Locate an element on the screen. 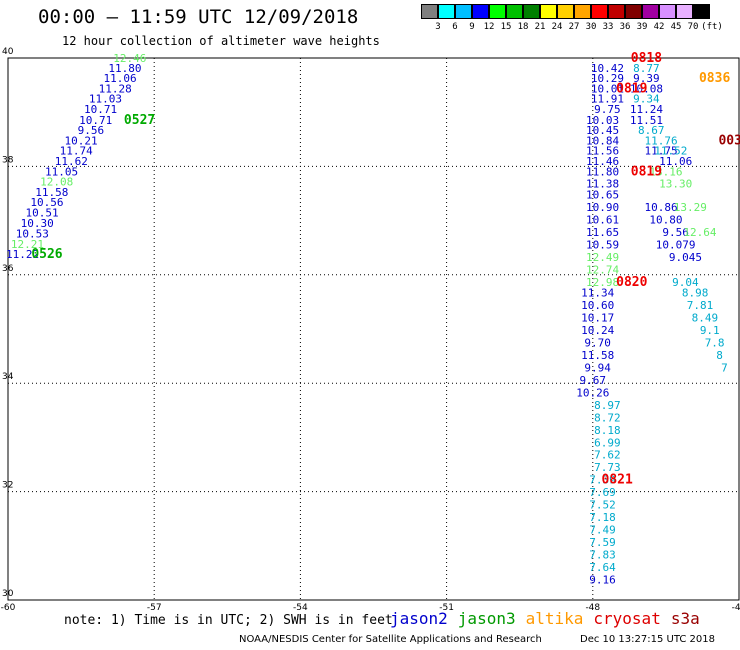  legend-cryosat: cryosat is located at coordinates (627, 618).